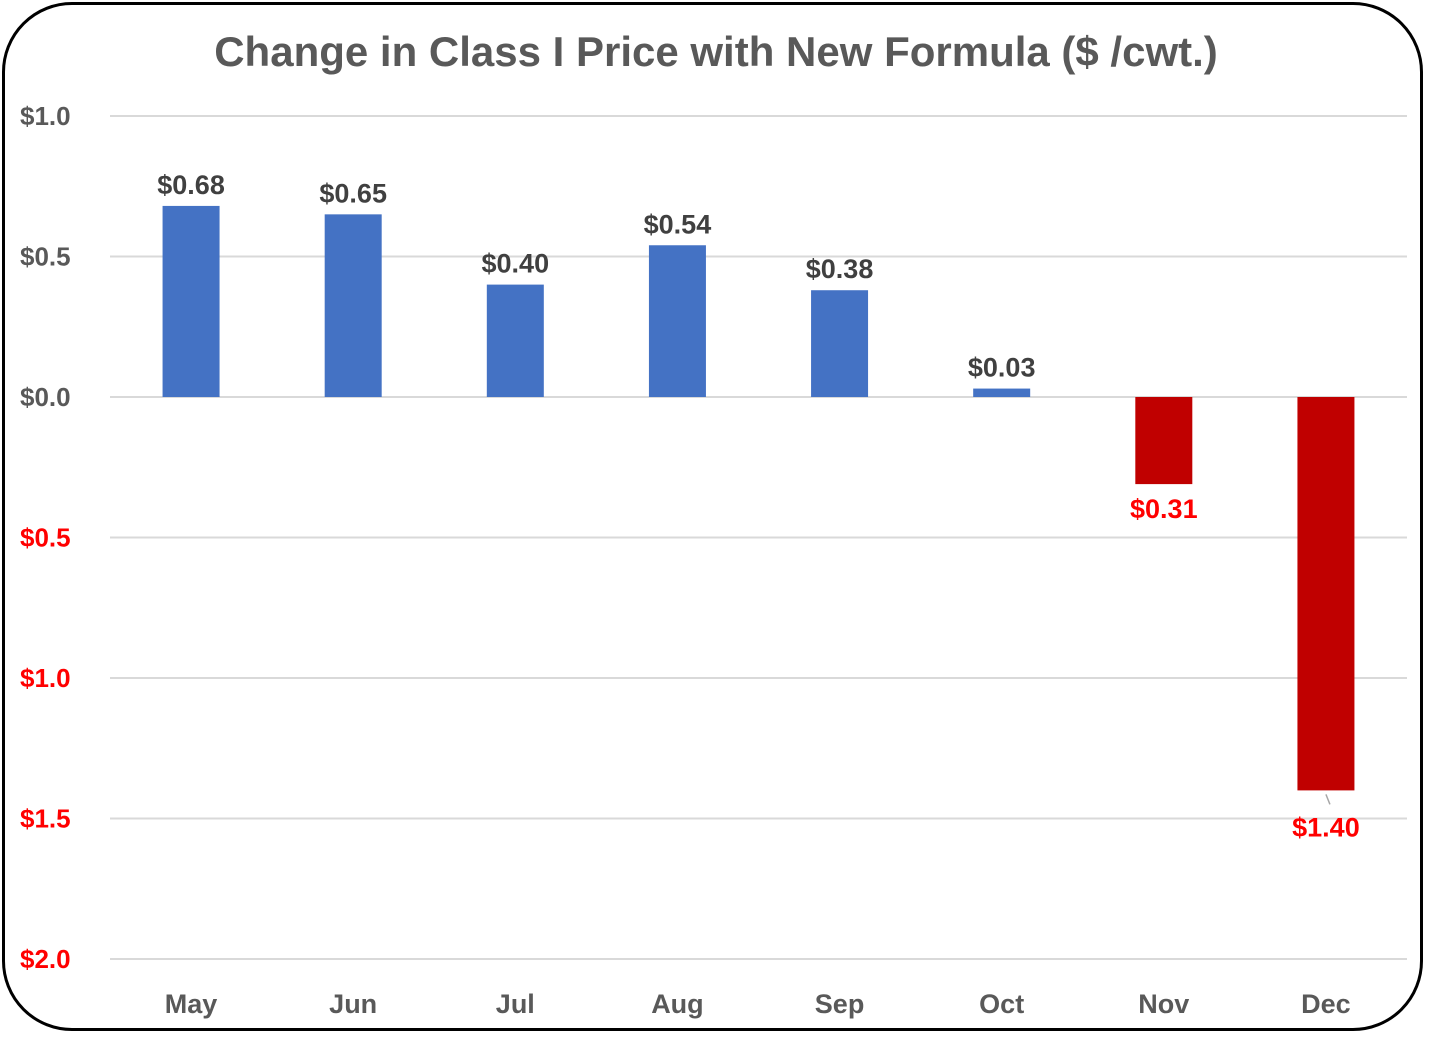 The height and width of the screenshot is (1039, 1431). Describe the element at coordinates (1001, 1004) in the screenshot. I see `category-label-oct: Oct` at that location.